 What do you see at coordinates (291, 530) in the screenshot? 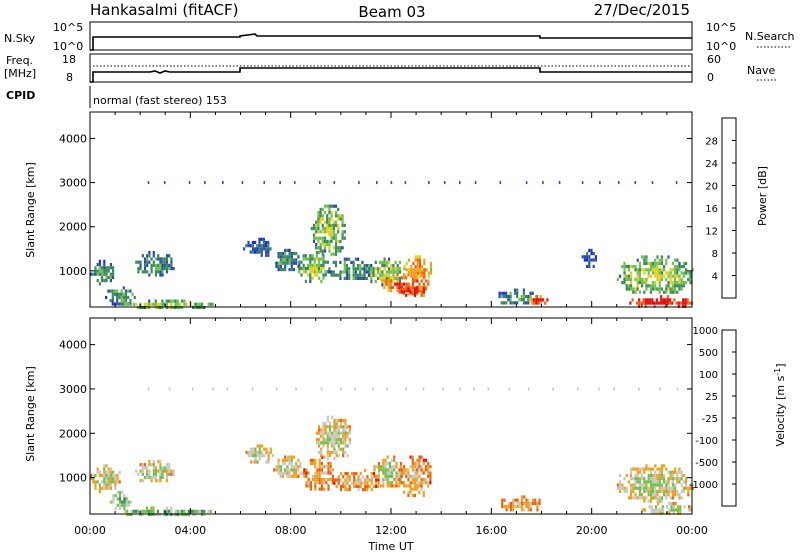
I see `x-tick-label: 08:00` at bounding box center [291, 530].